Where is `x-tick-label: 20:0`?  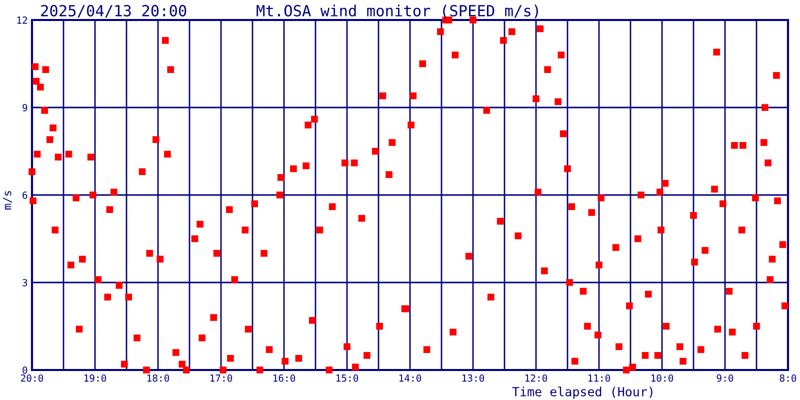 x-tick-label: 20:0 is located at coordinates (32, 378).